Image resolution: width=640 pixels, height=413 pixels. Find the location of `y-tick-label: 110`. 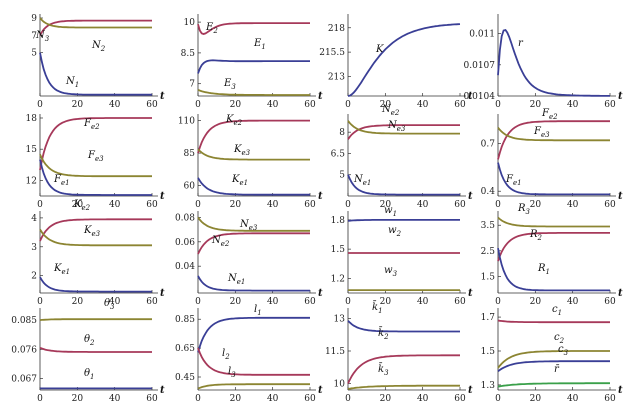

y-tick-label: 110 is located at coordinates (186, 122).